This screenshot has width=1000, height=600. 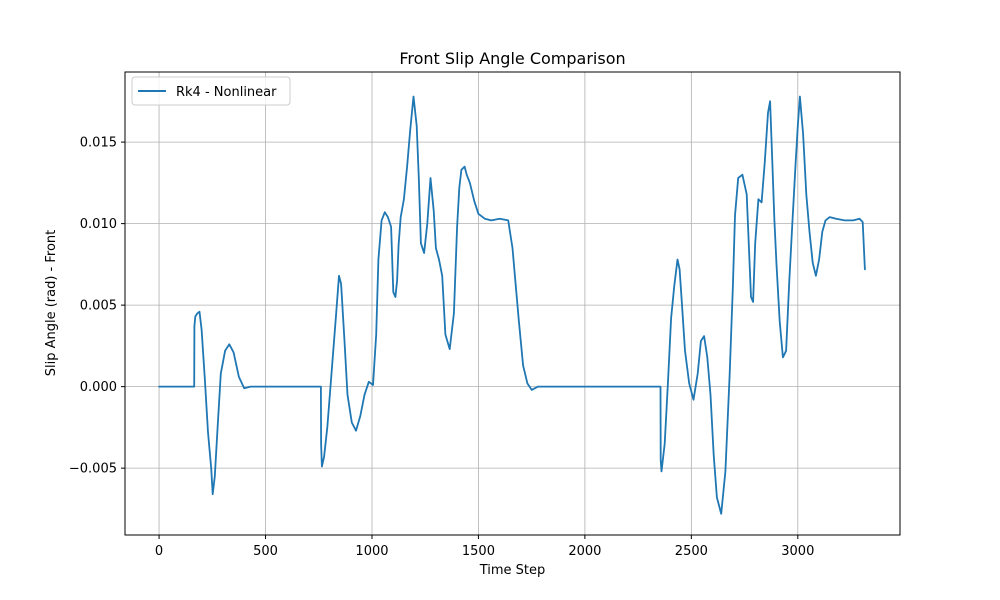 I want to click on x-tick-label: 1500, so click(x=478, y=551).